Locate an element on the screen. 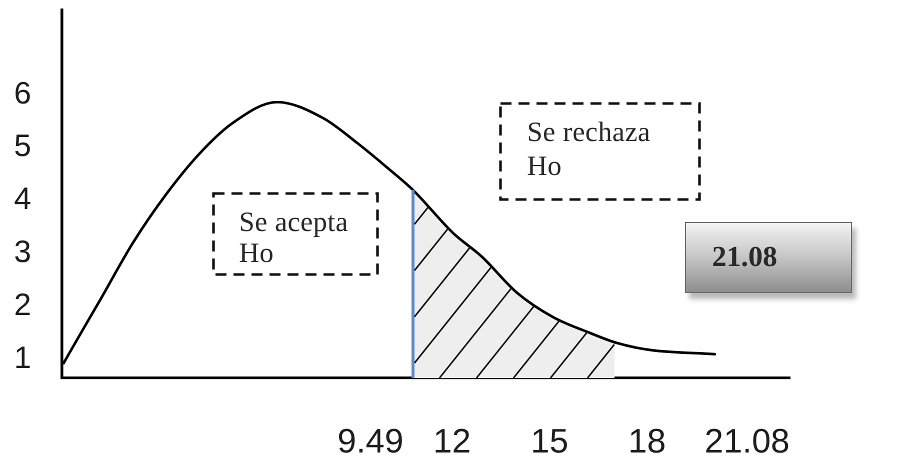 Image resolution: width=901 pixels, height=458 pixels. annotation: Se rechaza Ho is located at coordinates (589, 150).